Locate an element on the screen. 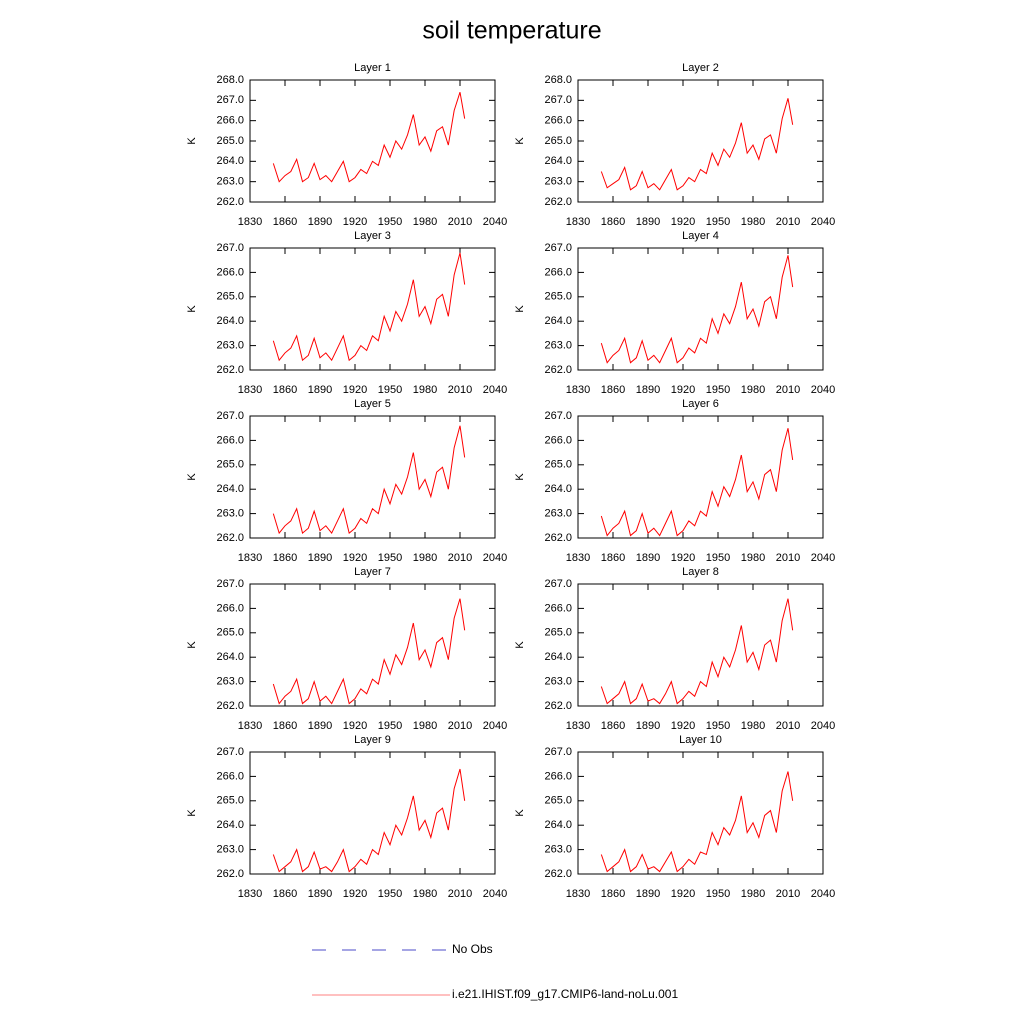 The width and height of the screenshot is (1024, 1024). legend-label: i.e21.IHIST.f09_g17.CMIP6-land-noLu.001 is located at coordinates (565, 994).